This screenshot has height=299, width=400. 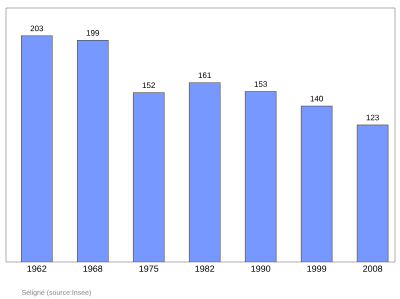 What do you see at coordinates (92, 269) in the screenshot?
I see `x-tick-label: 1968` at bounding box center [92, 269].